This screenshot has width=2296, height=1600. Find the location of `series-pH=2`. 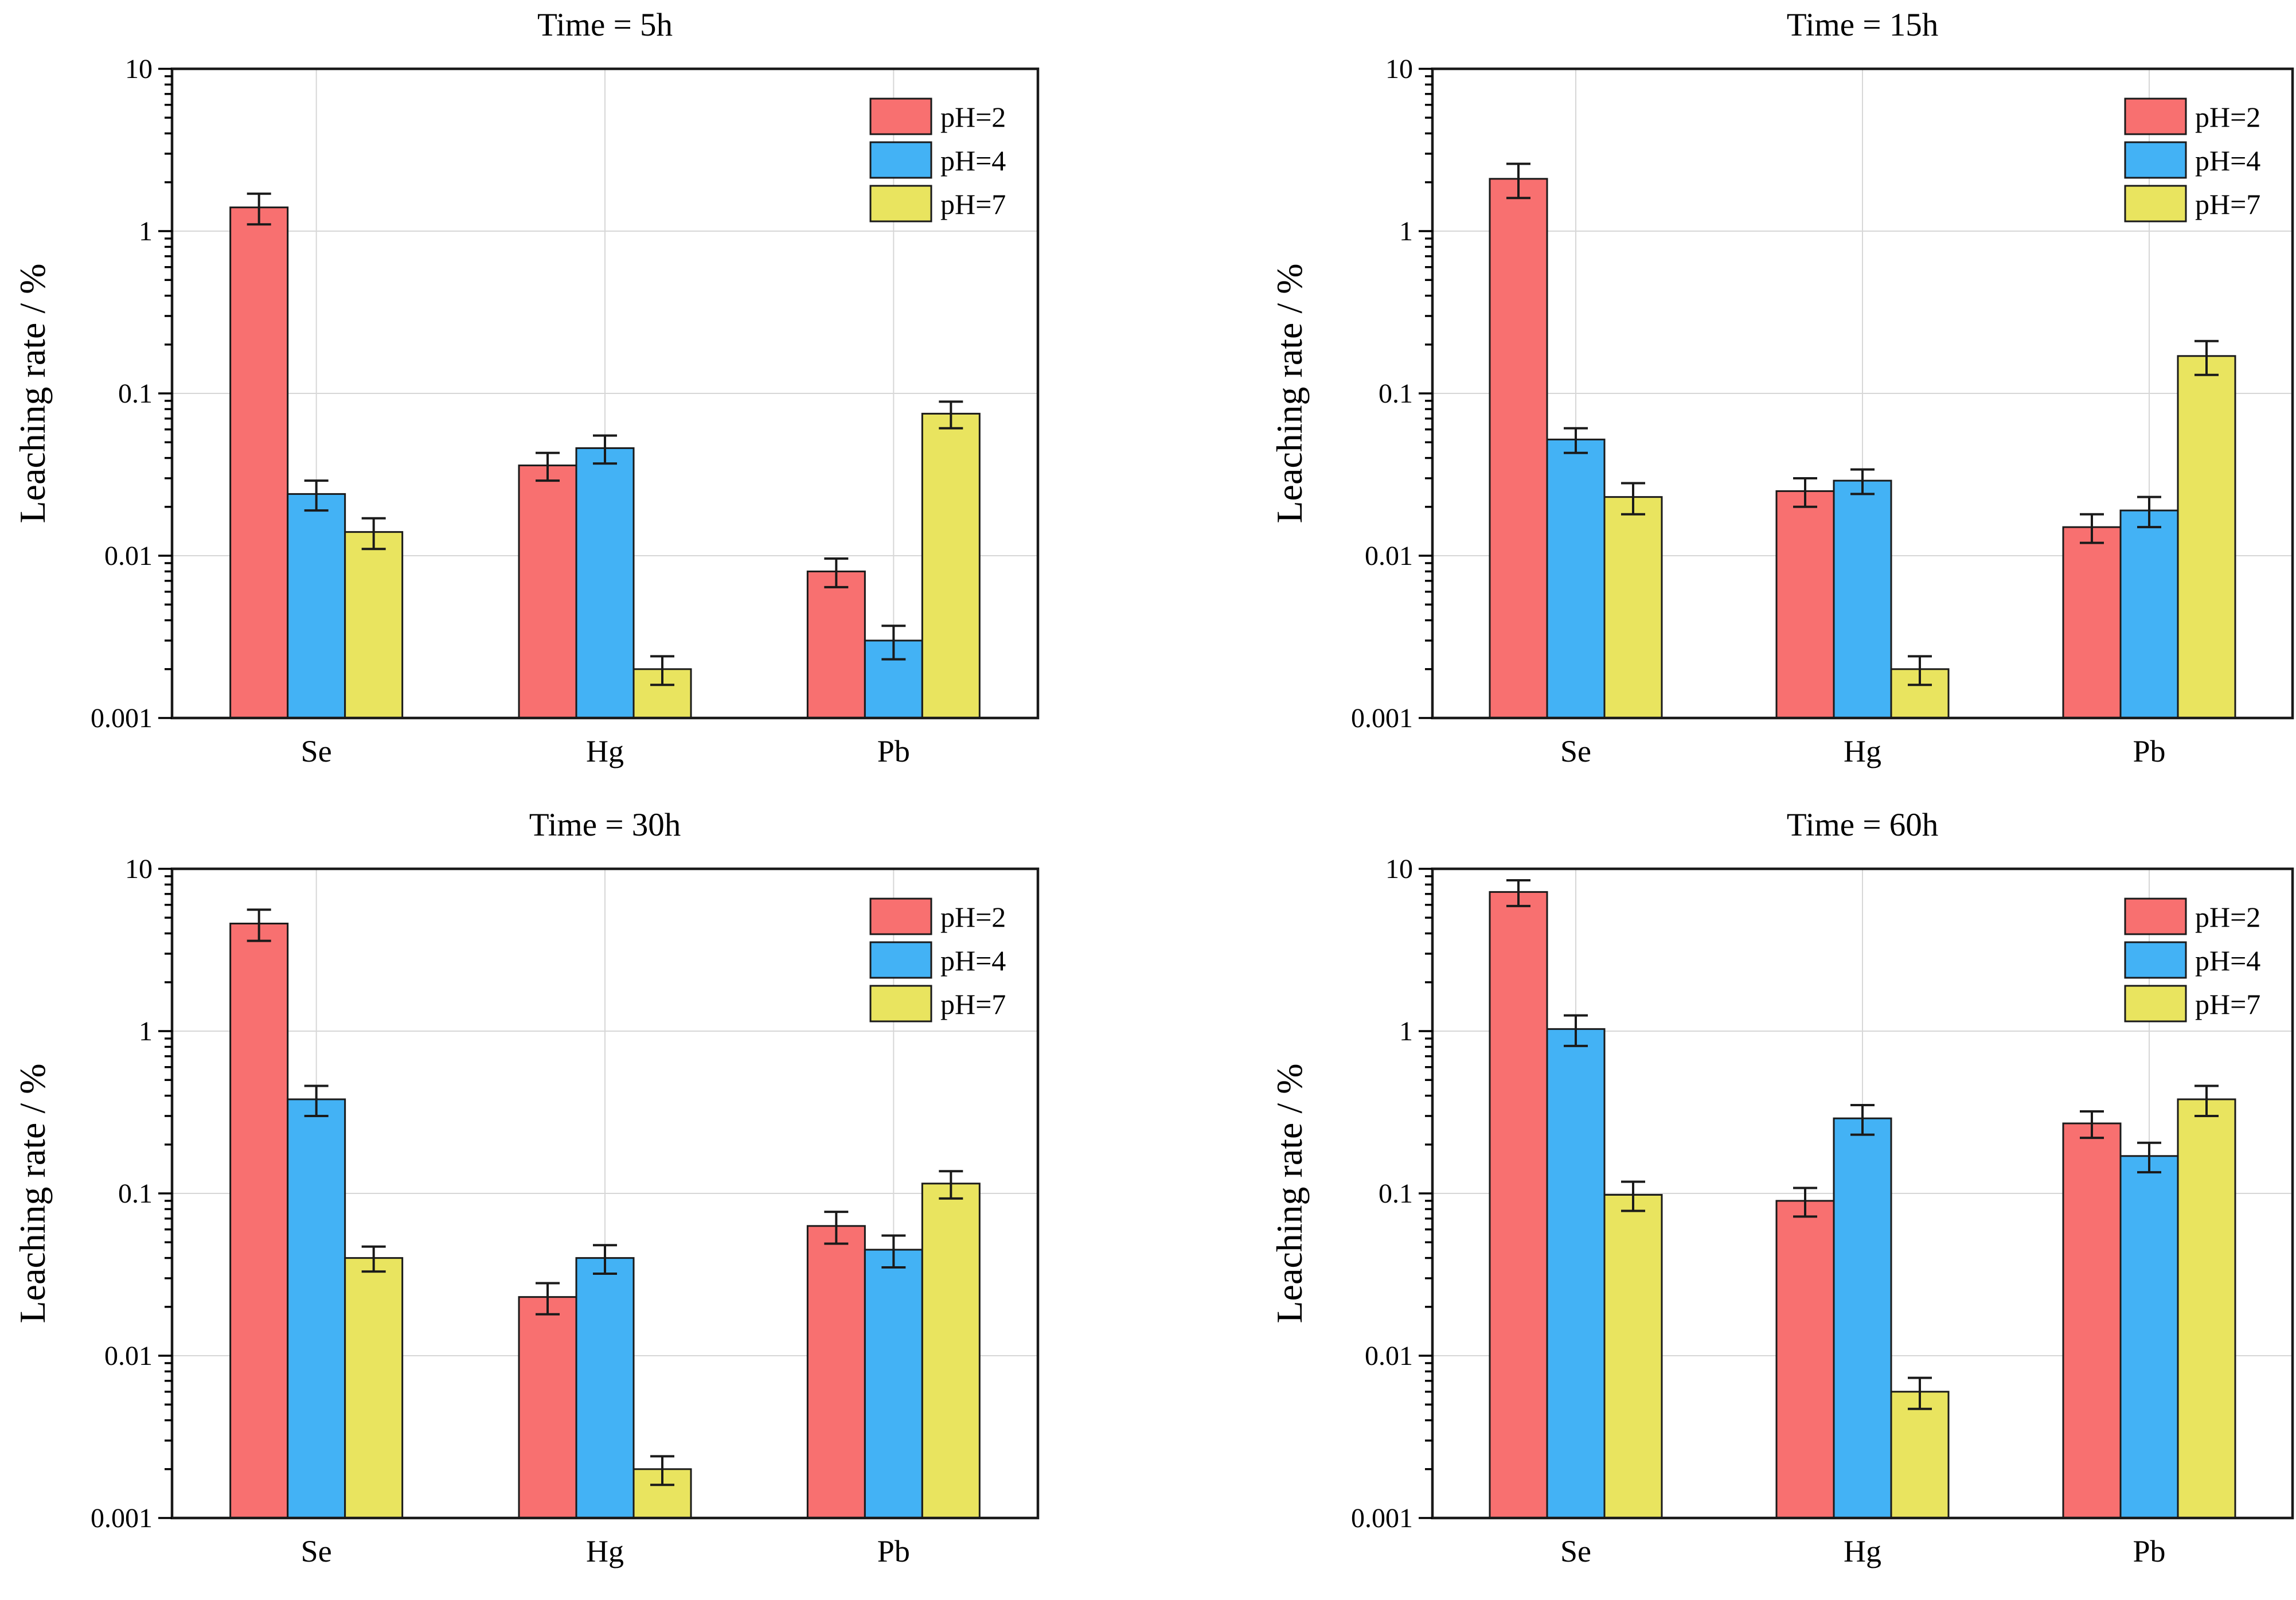

series-pH=2 is located at coordinates (547, 1213).